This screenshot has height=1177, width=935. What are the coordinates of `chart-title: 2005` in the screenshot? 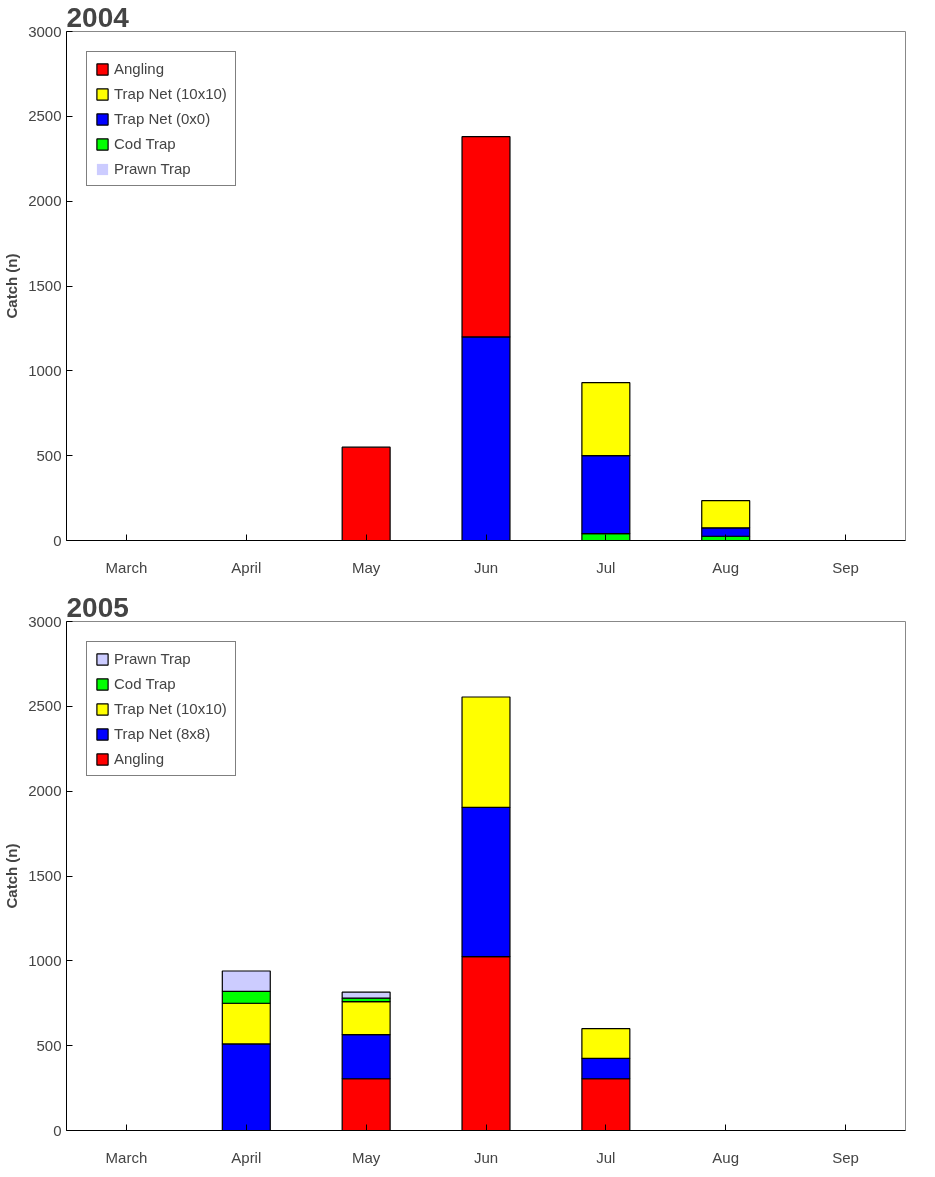 It's located at (97, 607).